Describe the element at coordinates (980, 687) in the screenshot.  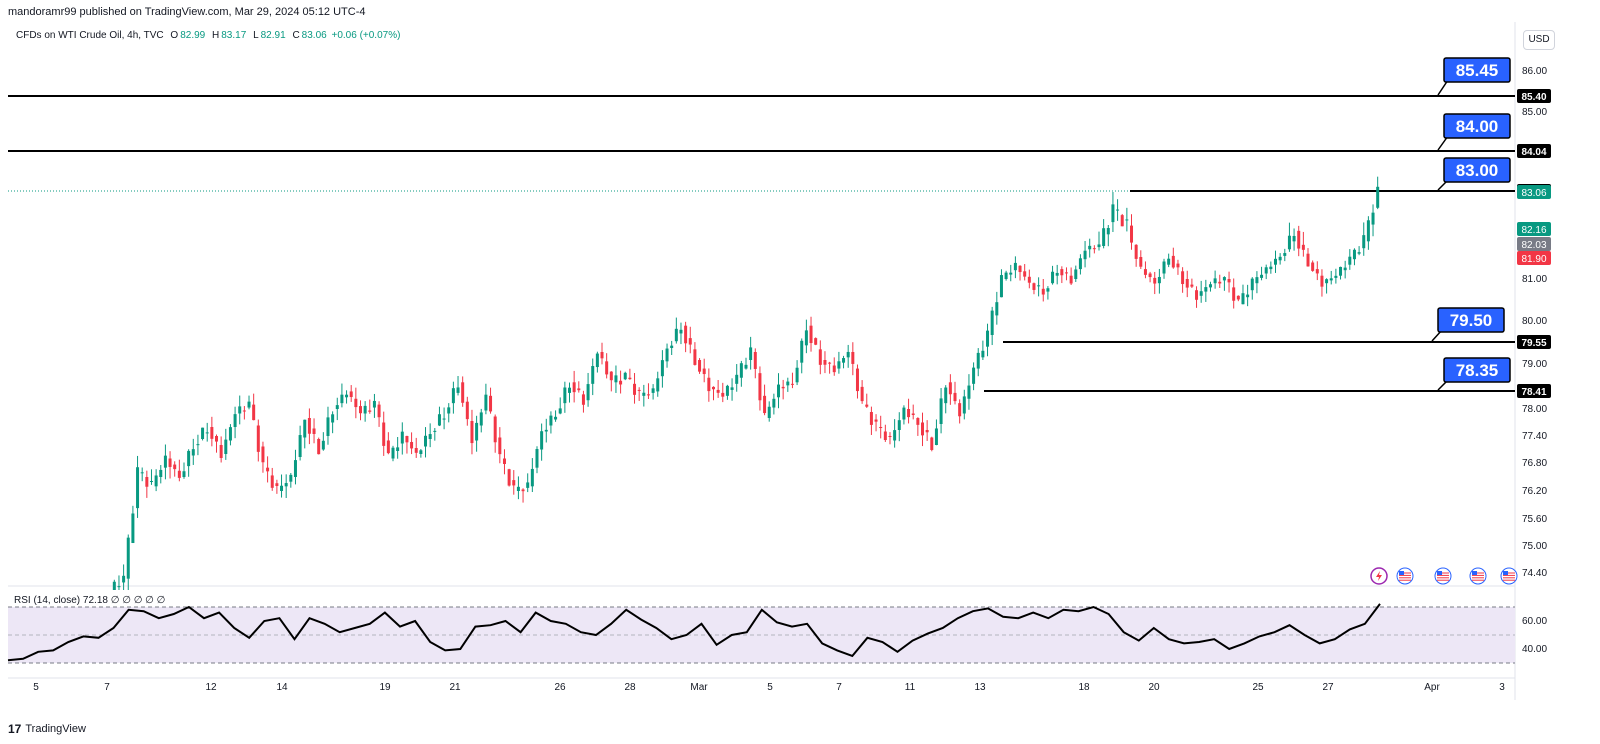
I see `x-tick-label: 13` at that location.